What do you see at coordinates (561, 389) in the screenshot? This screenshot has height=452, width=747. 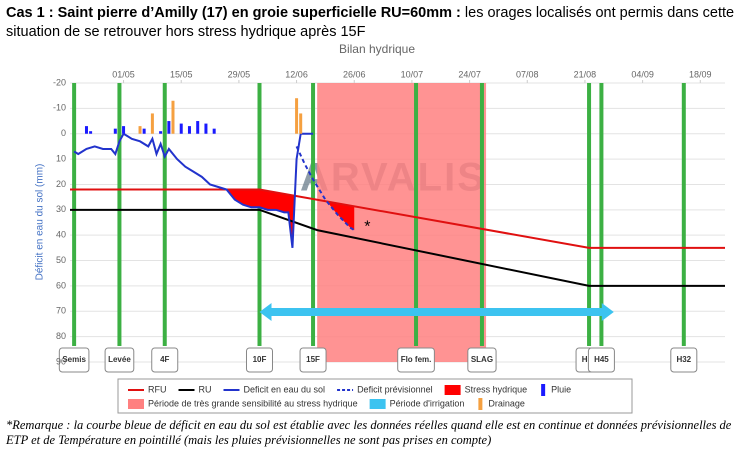 I see `legend-label: Pluie` at bounding box center [561, 389].